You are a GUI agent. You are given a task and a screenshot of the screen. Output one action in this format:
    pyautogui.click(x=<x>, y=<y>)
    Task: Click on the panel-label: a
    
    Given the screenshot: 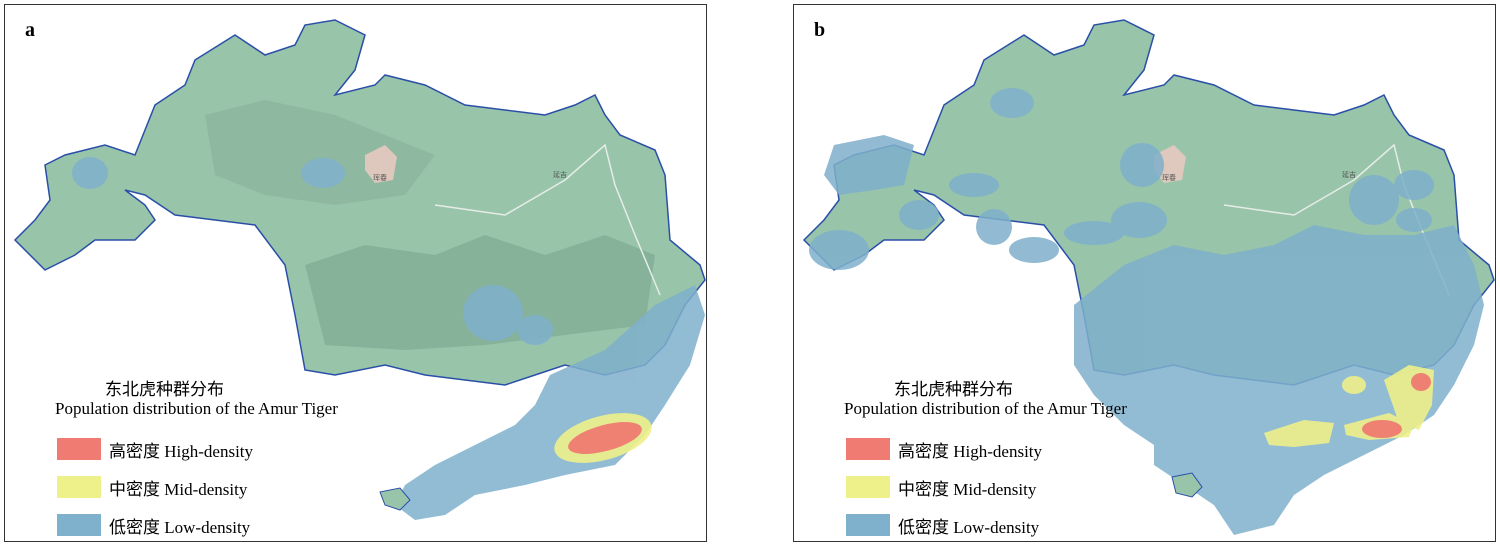 What is the action you would take?
    pyautogui.click(x=30, y=30)
    